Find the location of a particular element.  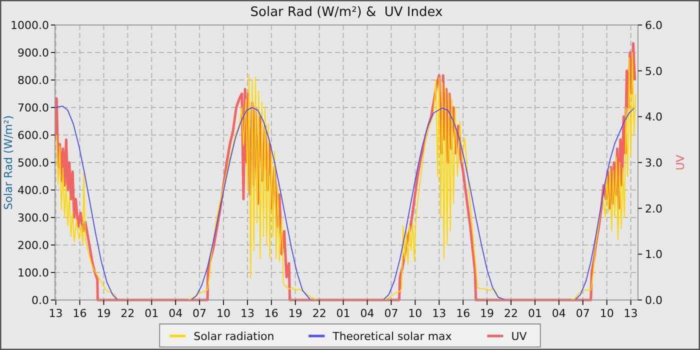

y-tick-label: 800.0 is located at coordinates (33, 80).